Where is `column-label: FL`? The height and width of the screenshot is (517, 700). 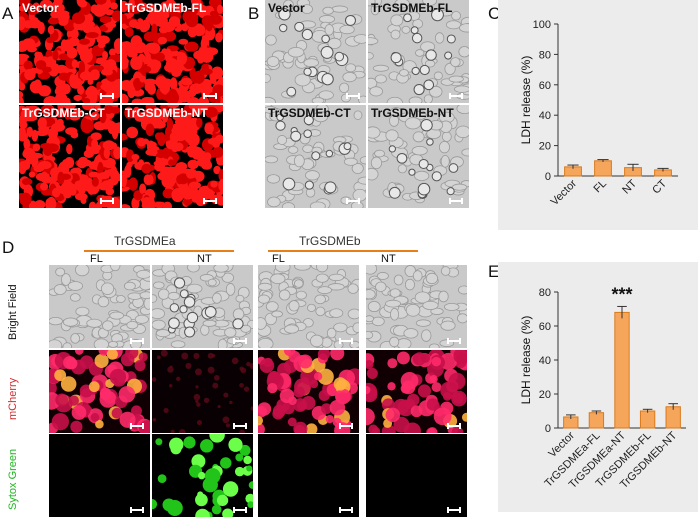 column-label: FL is located at coordinates (278, 259).